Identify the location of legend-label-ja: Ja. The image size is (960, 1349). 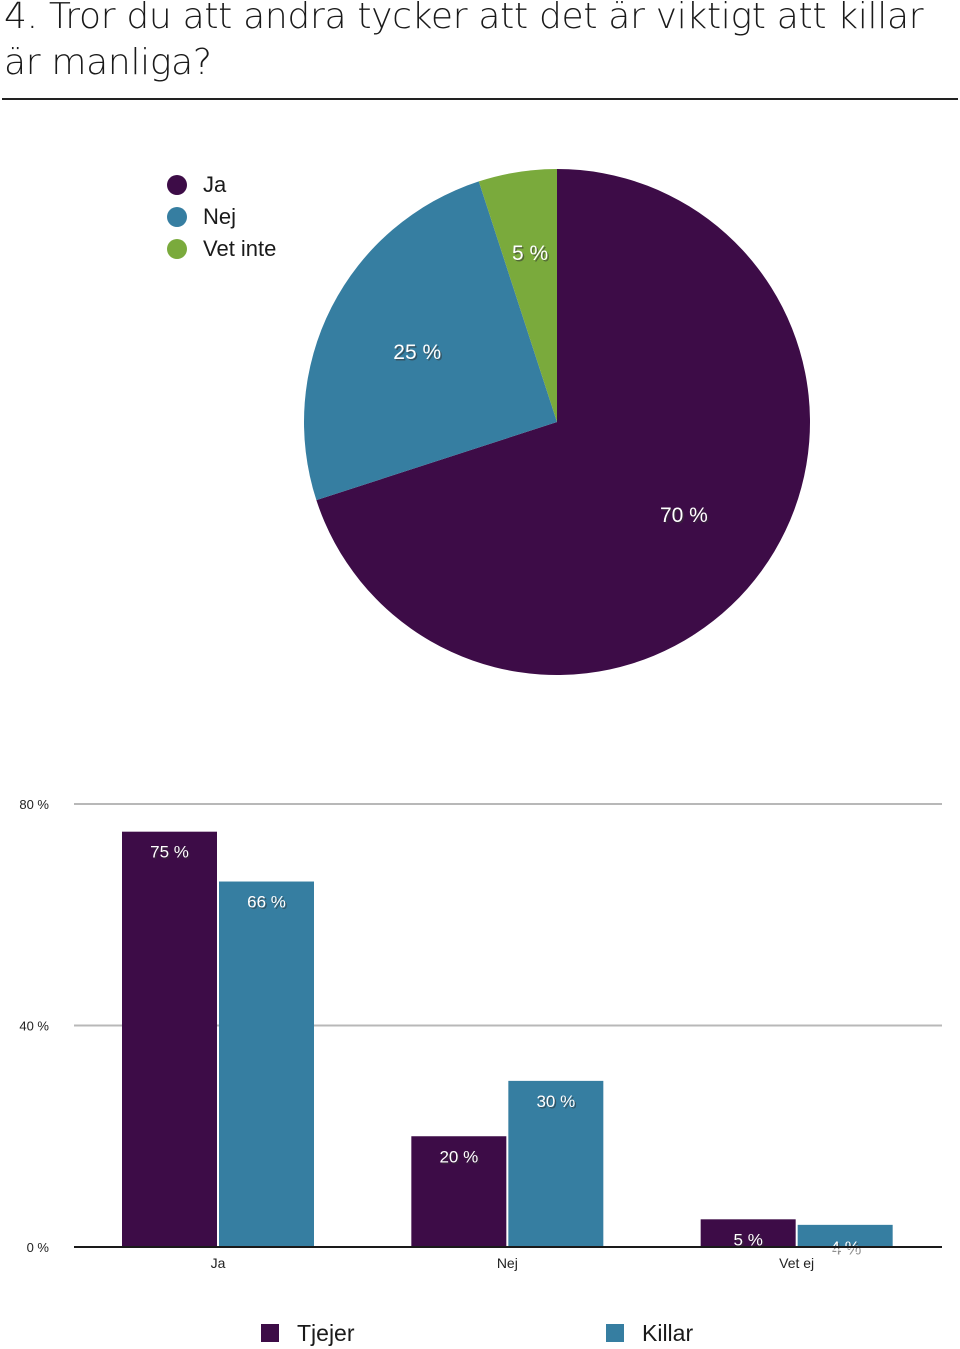
(215, 184).